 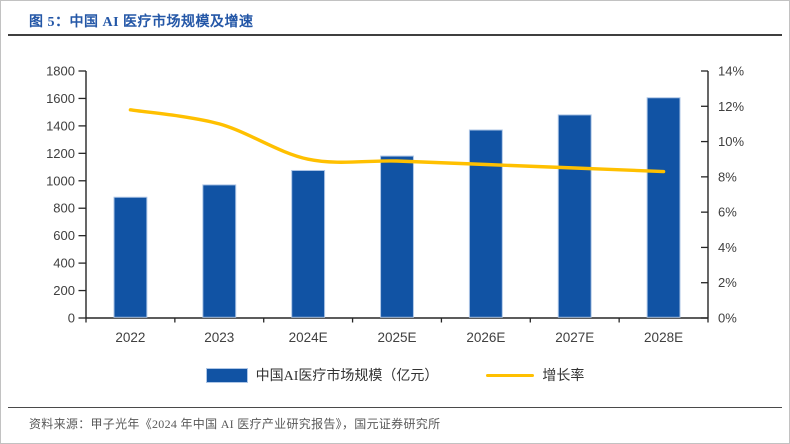 What do you see at coordinates (574, 337) in the screenshot?
I see `x-axis-category-label: 2027E` at bounding box center [574, 337].